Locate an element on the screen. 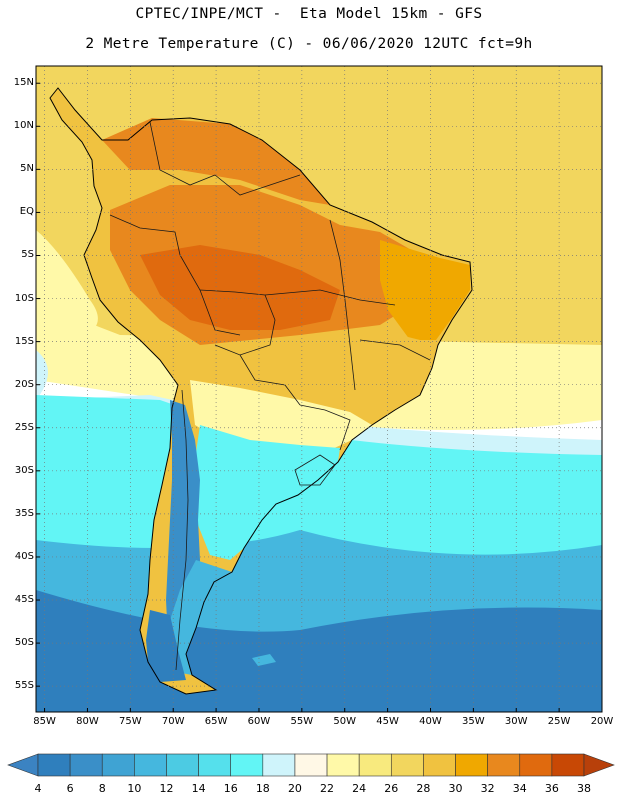 This screenshot has height=800, width=618. land-region-central is located at coordinates (321, 370).